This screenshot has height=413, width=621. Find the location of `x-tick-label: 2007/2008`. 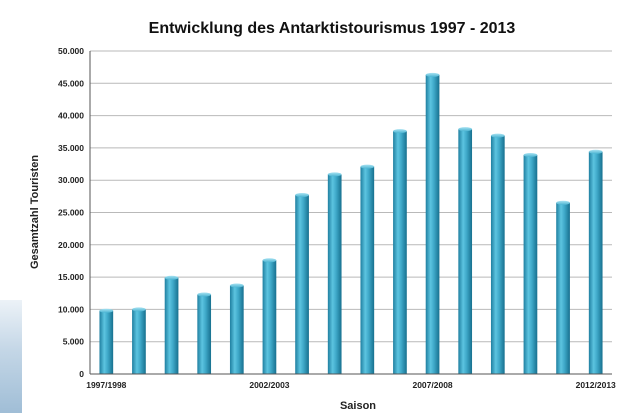

x-tick-label: 2007/2008 is located at coordinates (432, 385).